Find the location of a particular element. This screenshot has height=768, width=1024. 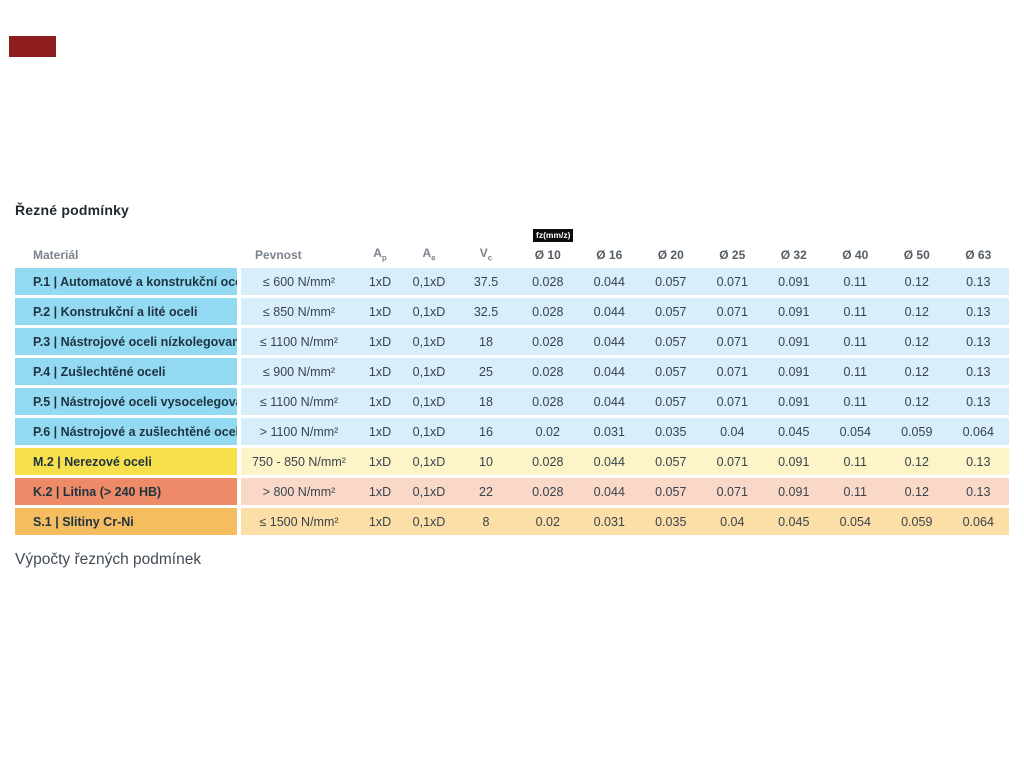

material-cell: P.6 | Nástrojové a zušlechtěné oceli is located at coordinates (126, 431).